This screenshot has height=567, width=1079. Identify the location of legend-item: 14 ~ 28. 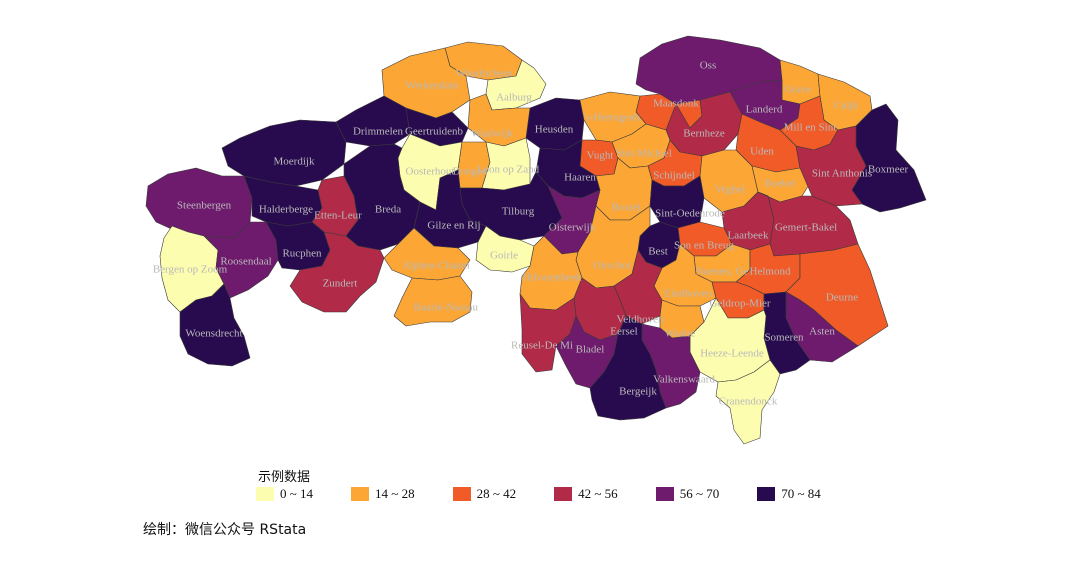
(383, 494).